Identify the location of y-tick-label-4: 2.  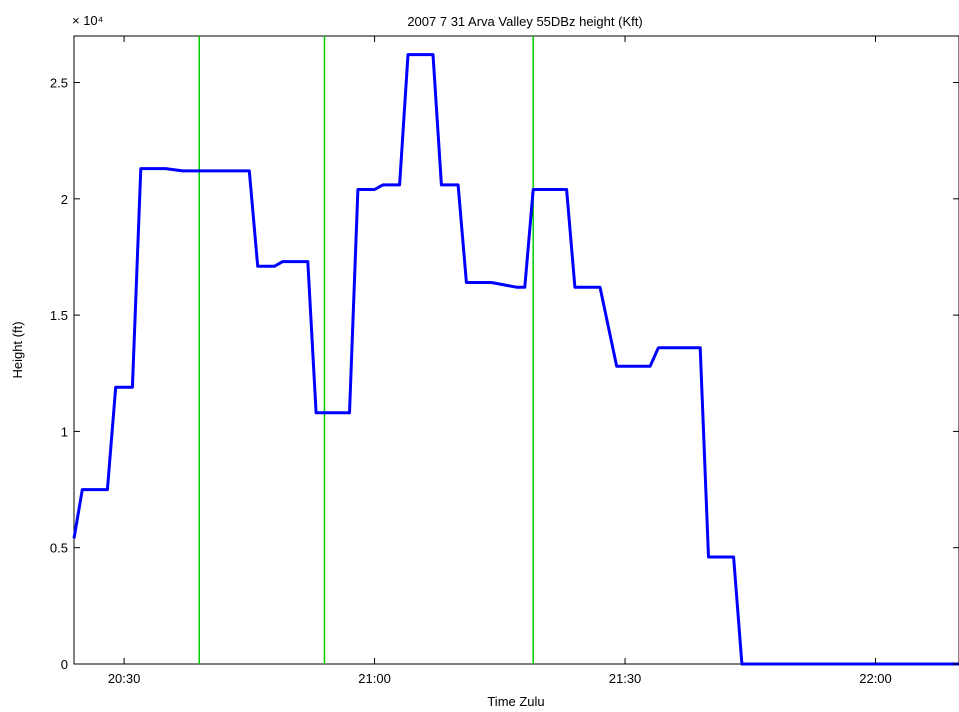
(64, 199).